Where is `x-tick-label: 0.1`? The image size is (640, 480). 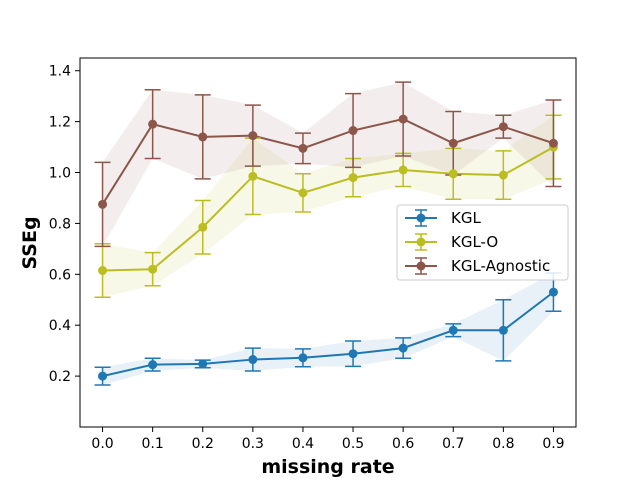 x-tick-label: 0.1 is located at coordinates (153, 444).